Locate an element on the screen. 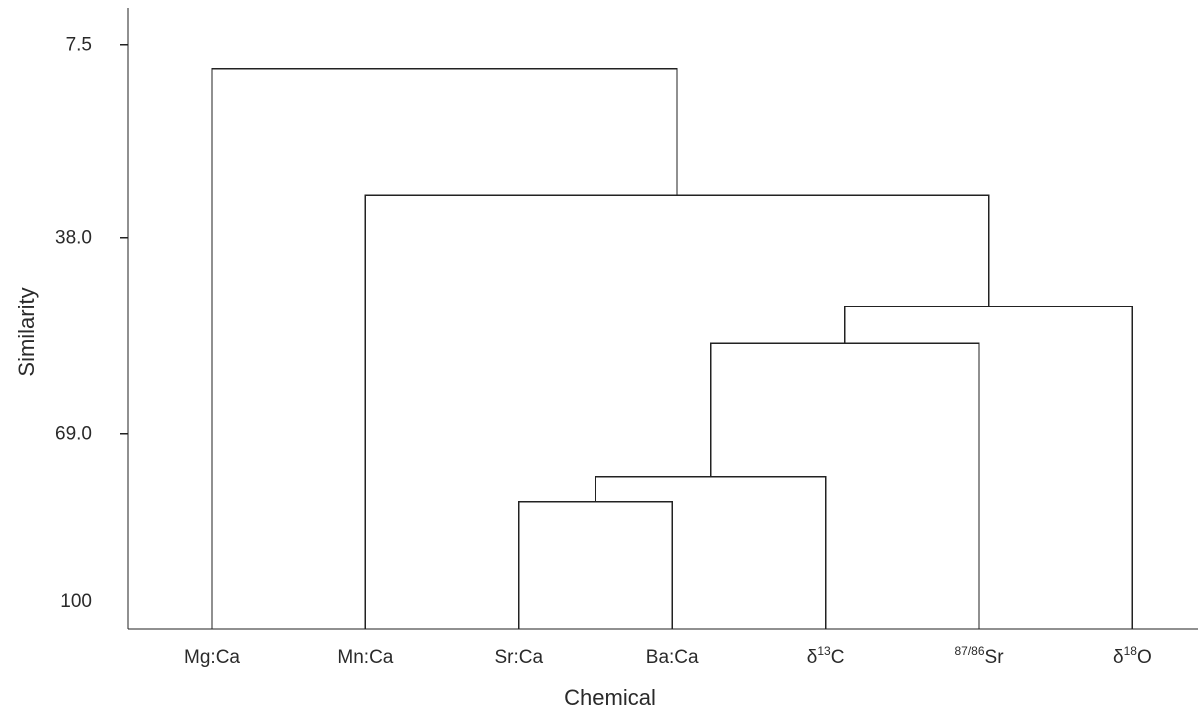  y-axis-title: Similarity is located at coordinates (26, 331).